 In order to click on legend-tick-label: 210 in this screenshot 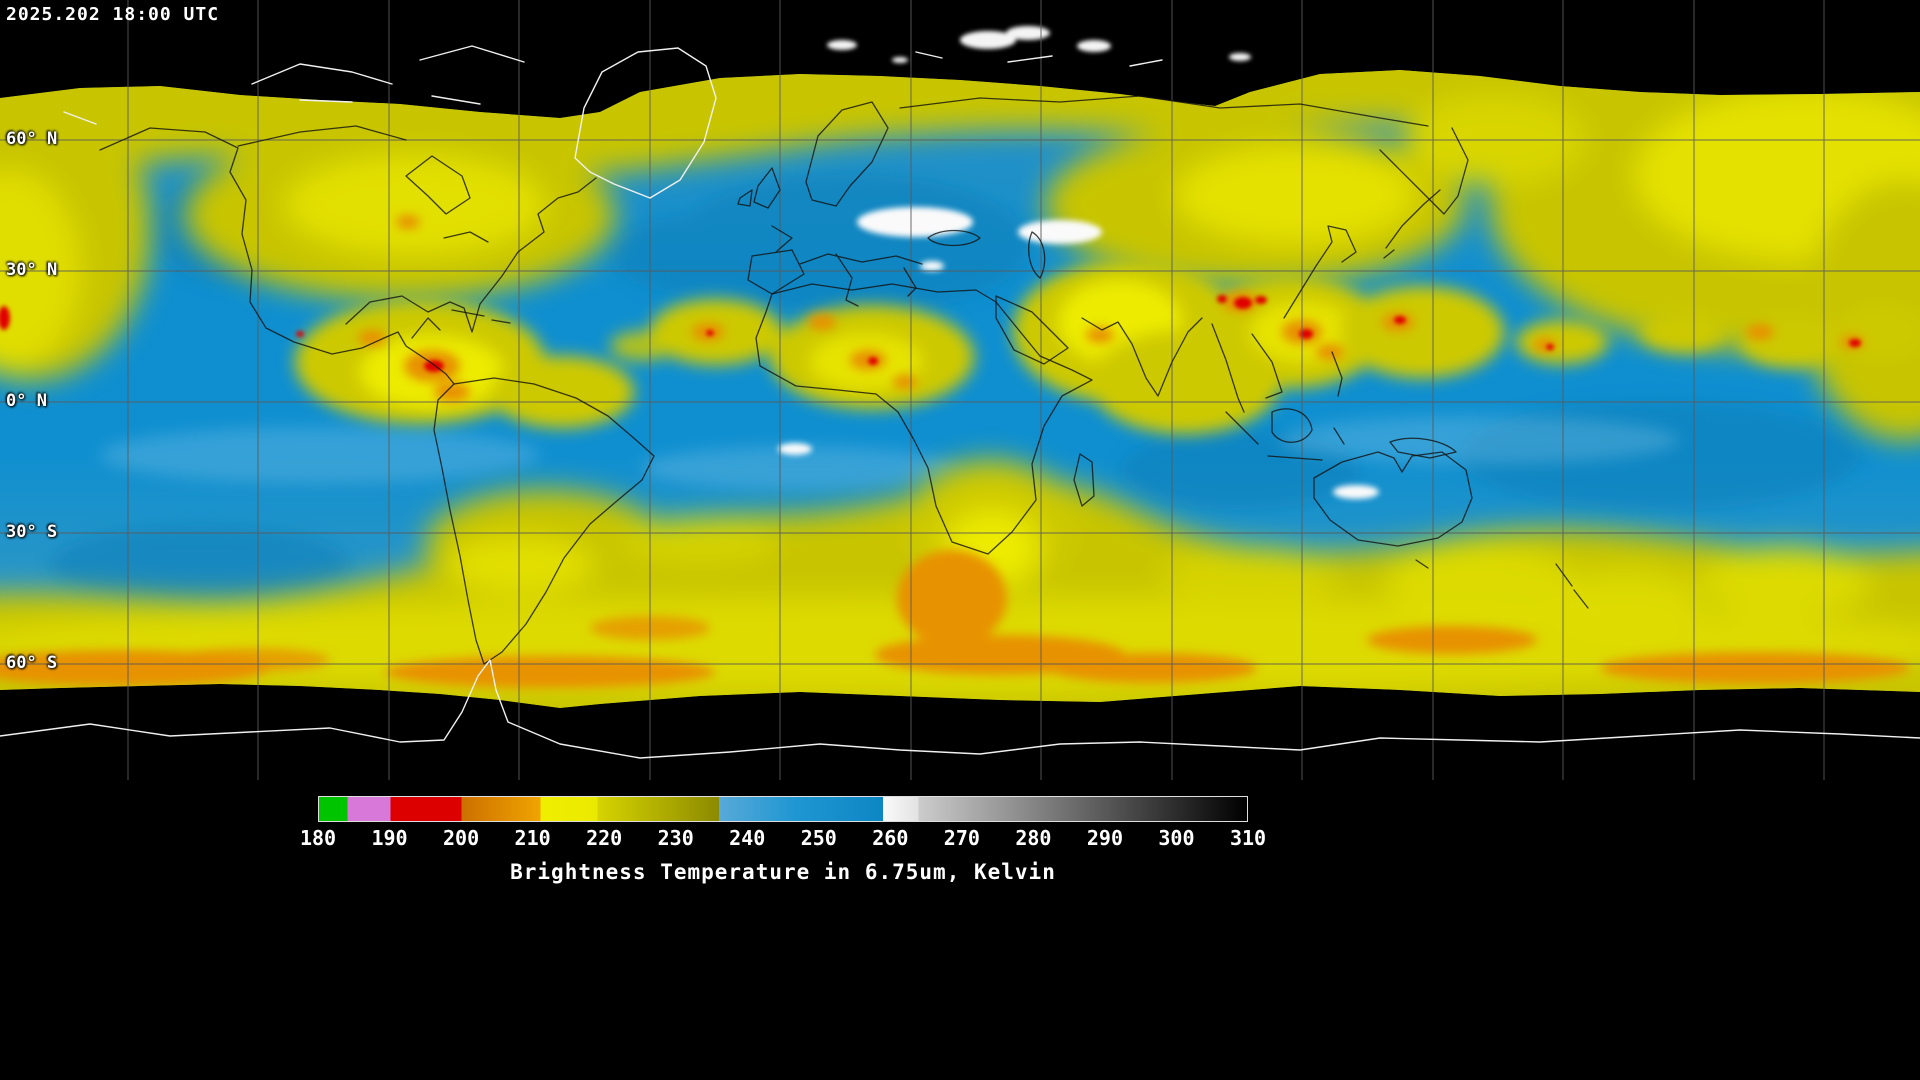, I will do `click(532, 838)`.